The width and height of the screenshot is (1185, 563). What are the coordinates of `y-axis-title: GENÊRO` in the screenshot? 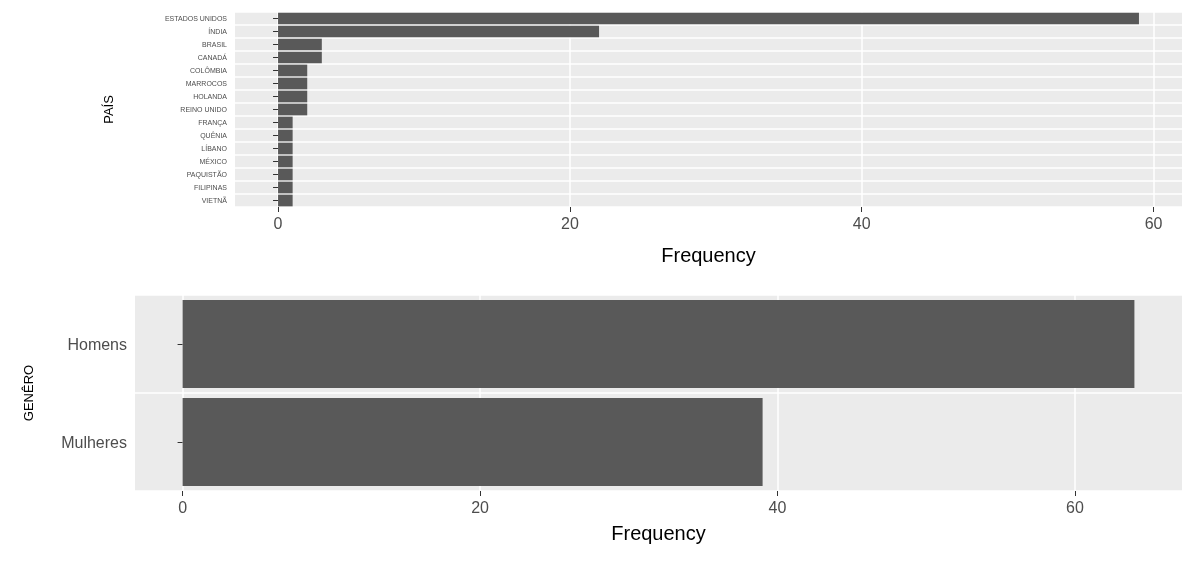 It's located at (28, 393).